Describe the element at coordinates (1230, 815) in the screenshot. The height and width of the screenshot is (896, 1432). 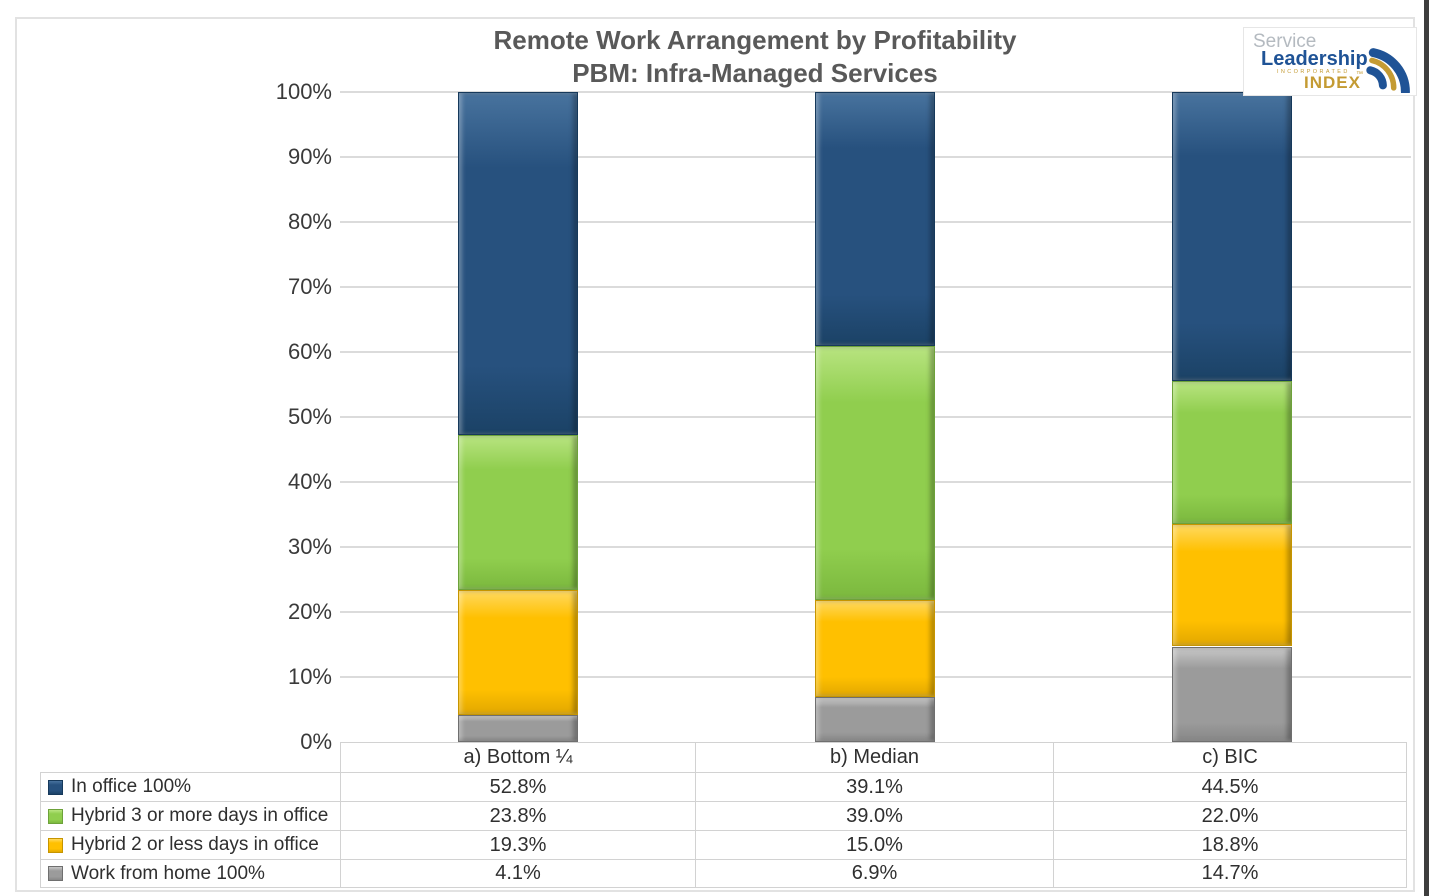
I see `table-value-cell: 22.0%` at that location.